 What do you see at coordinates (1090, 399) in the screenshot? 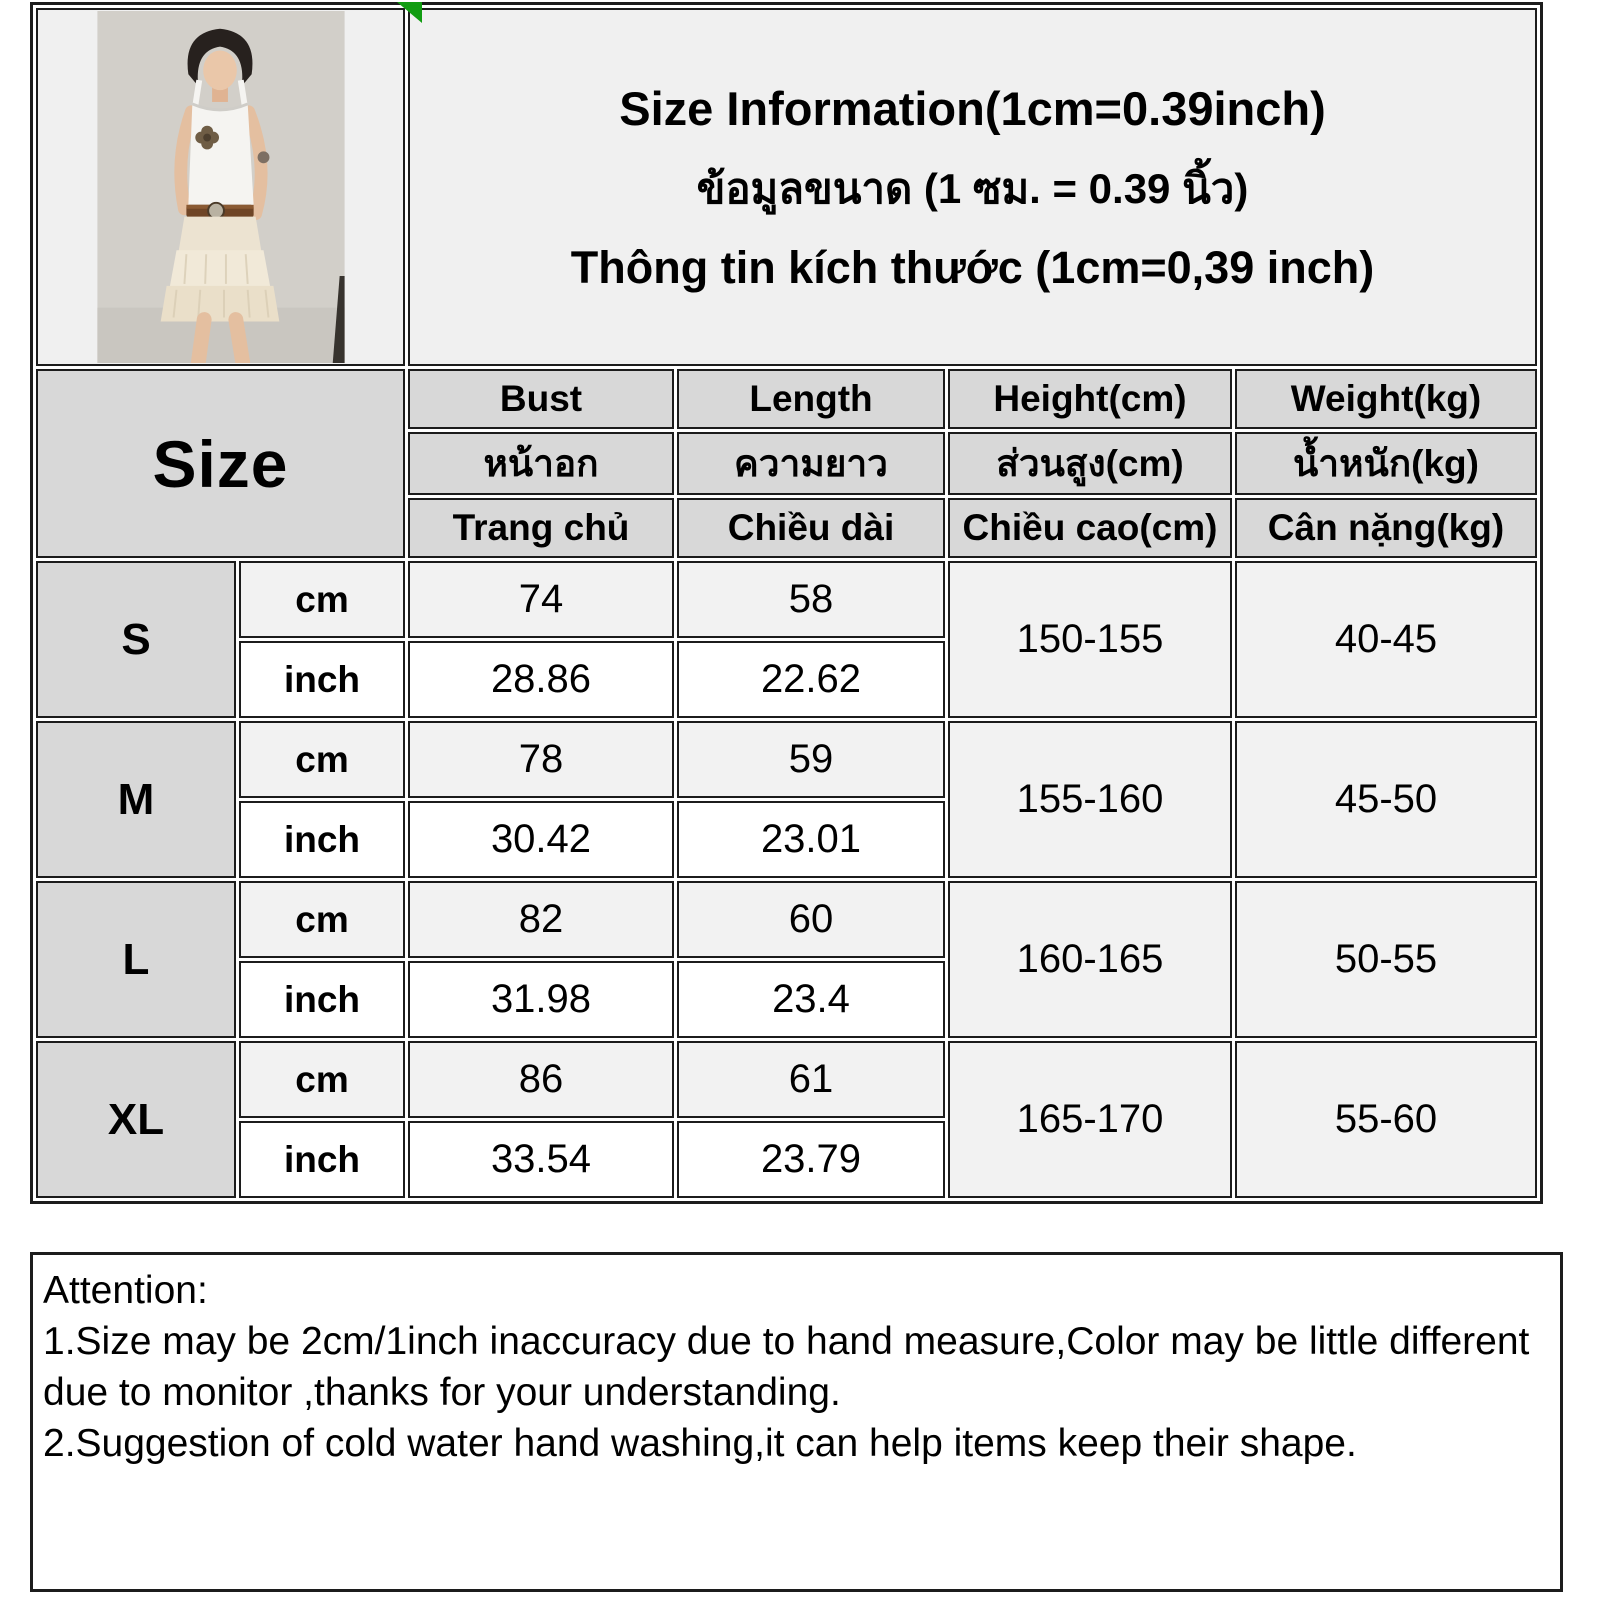
I see `col-header-height-en: Height(cm)` at bounding box center [1090, 399].